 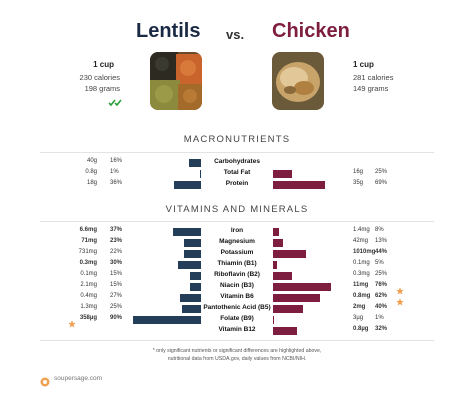 I want to click on right-value: 1.4mg, so click(x=361, y=230).